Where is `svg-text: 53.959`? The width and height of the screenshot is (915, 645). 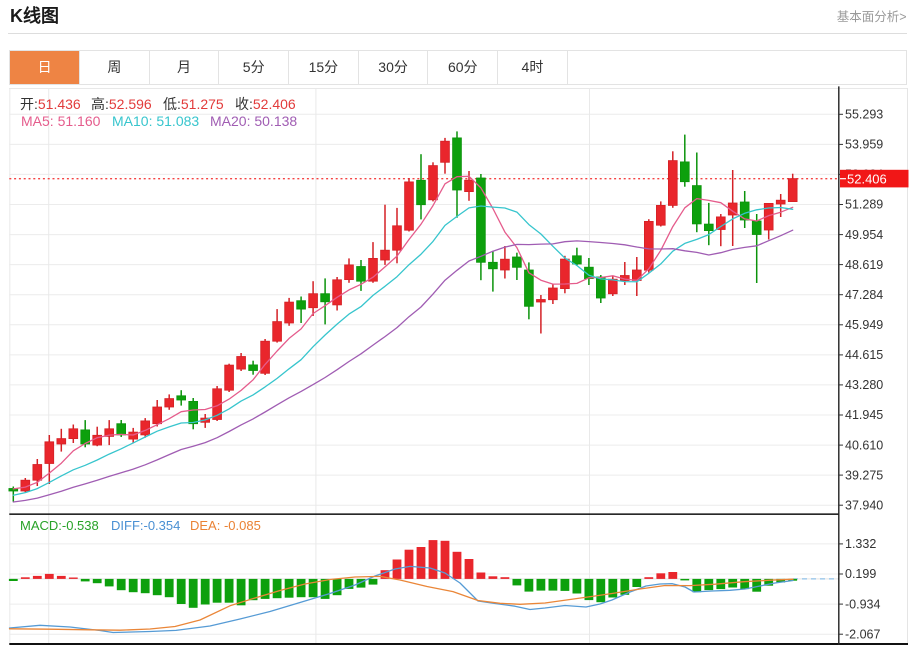 svg-text: 53.959 is located at coordinates (864, 145).